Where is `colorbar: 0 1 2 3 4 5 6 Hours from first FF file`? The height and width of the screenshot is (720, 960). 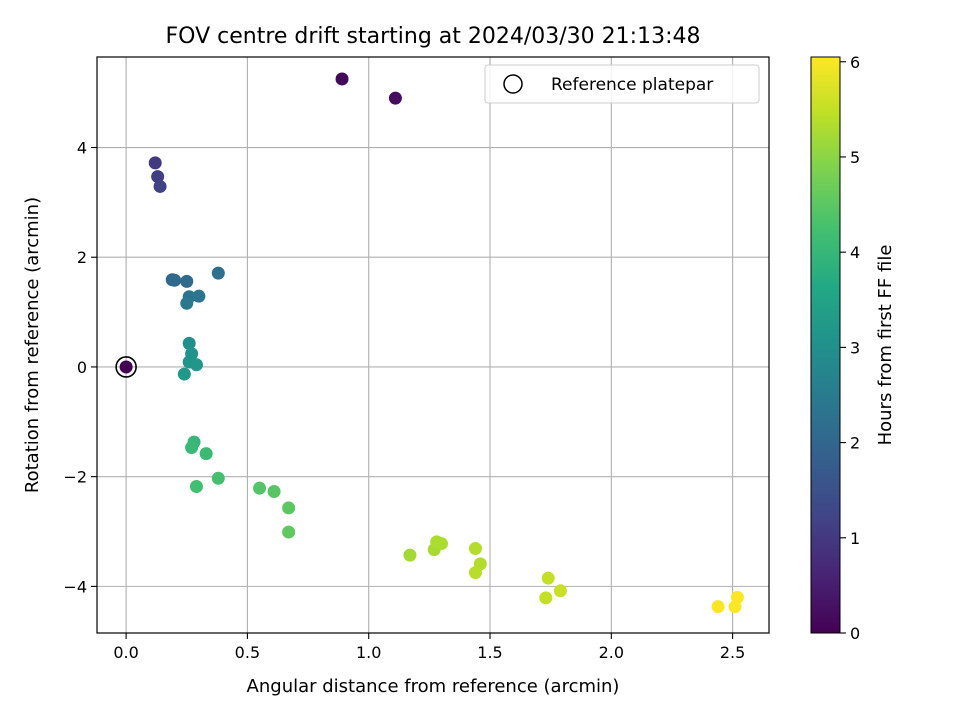 colorbar: 0 1 2 3 4 5 6 Hours from first FF file is located at coordinates (853, 348).